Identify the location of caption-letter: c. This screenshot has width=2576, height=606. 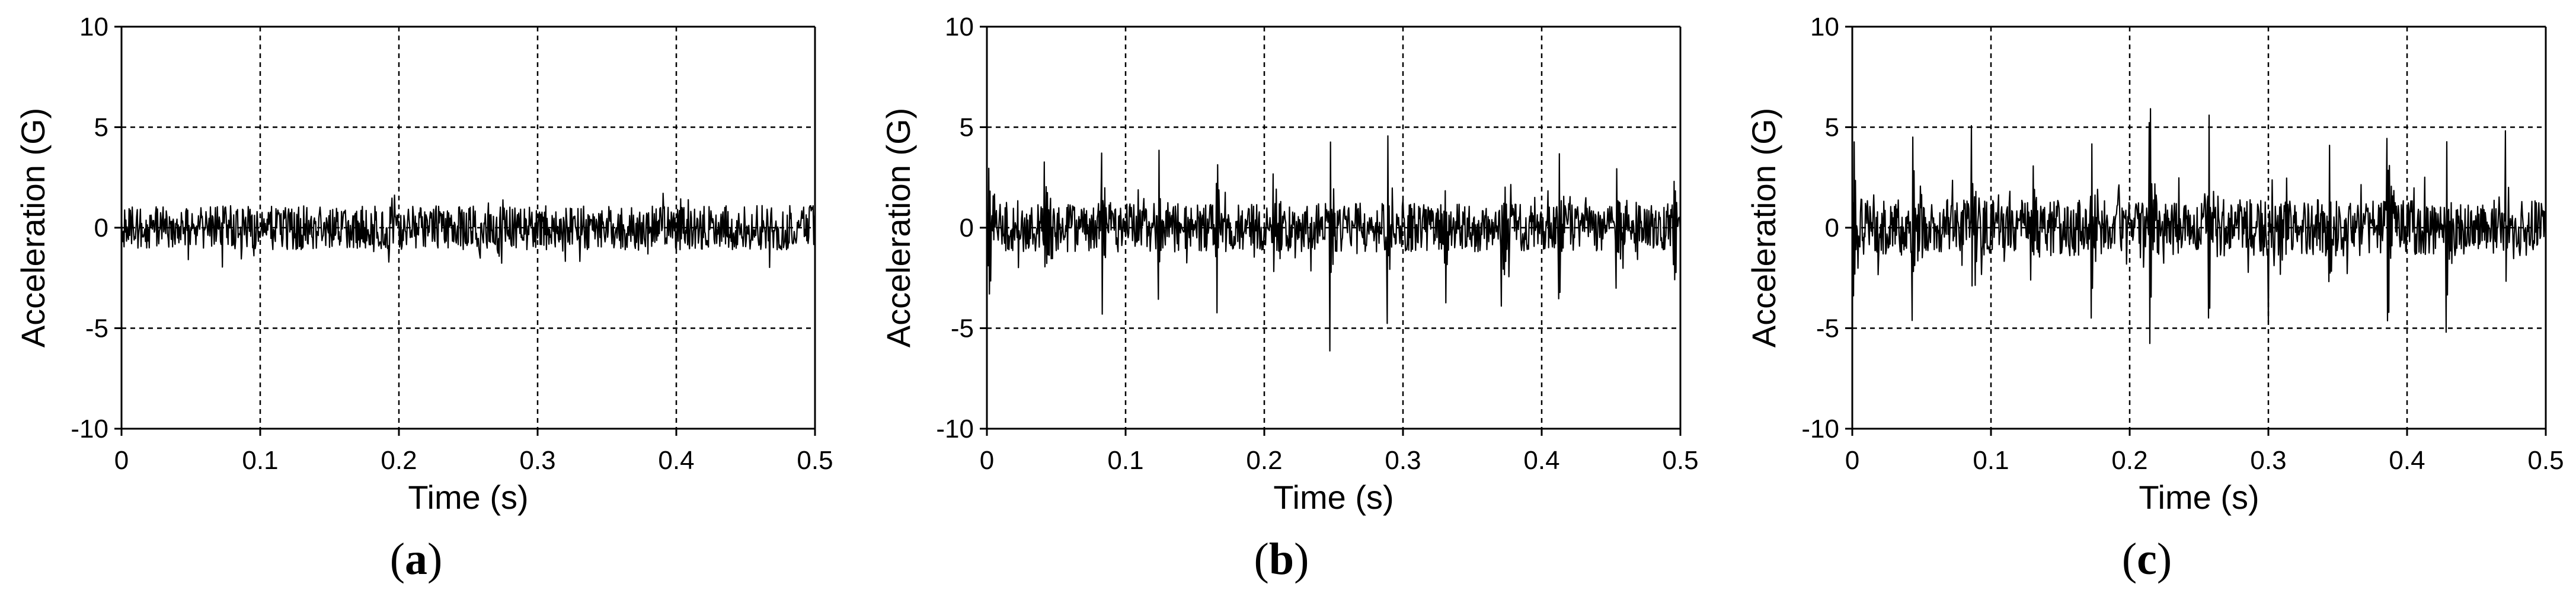
(2147, 559).